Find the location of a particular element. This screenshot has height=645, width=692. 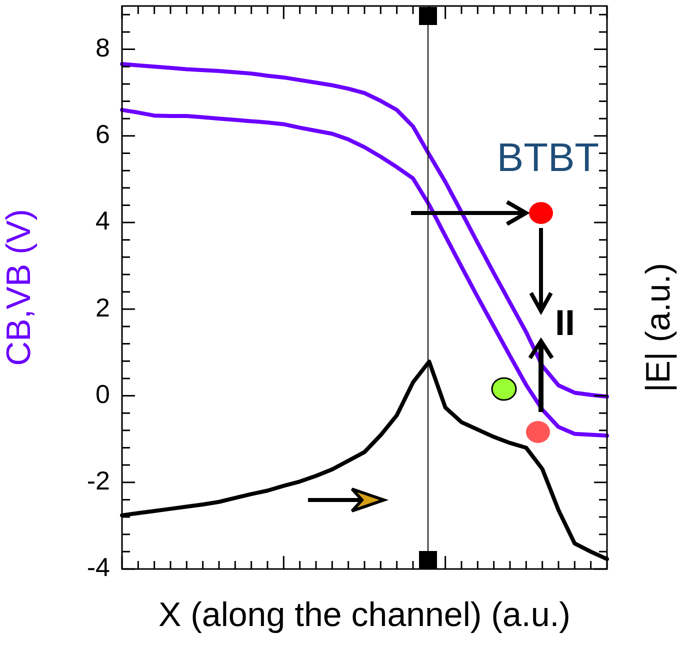

y-tick-label: 8 is located at coordinates (103, 47).